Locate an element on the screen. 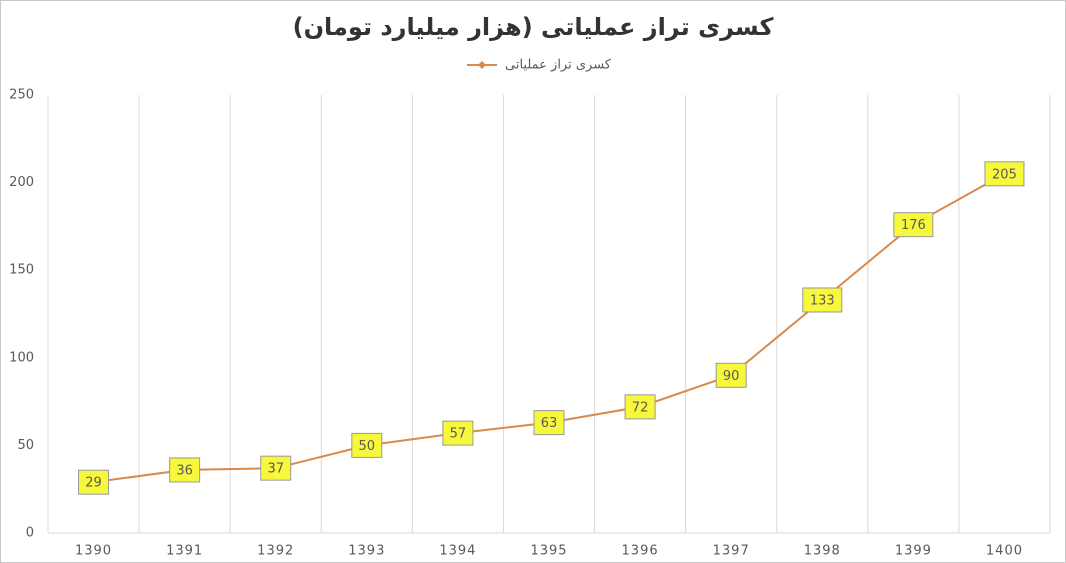  y-tick-label: 250 is located at coordinates (21, 95).